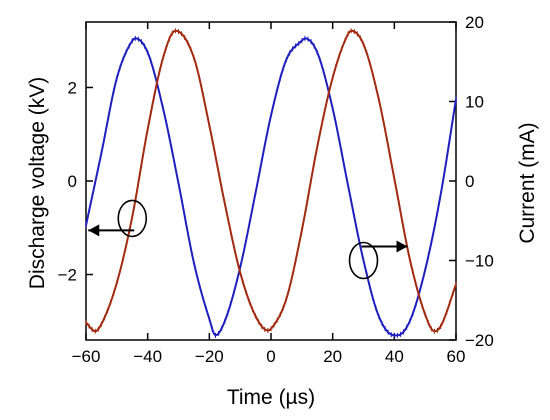  Describe the element at coordinates (332, 356) in the screenshot. I see `x-tick-label: 20` at that location.